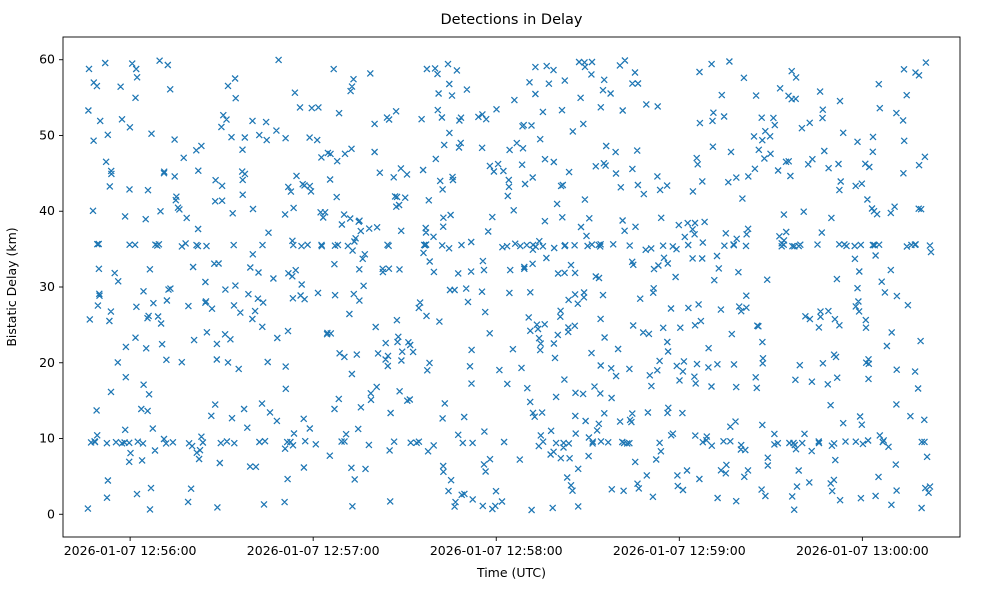 This screenshot has height=594, width=989. Describe the element at coordinates (511, 572) in the screenshot. I see `x-axis-label: Time (UTC)` at that location.